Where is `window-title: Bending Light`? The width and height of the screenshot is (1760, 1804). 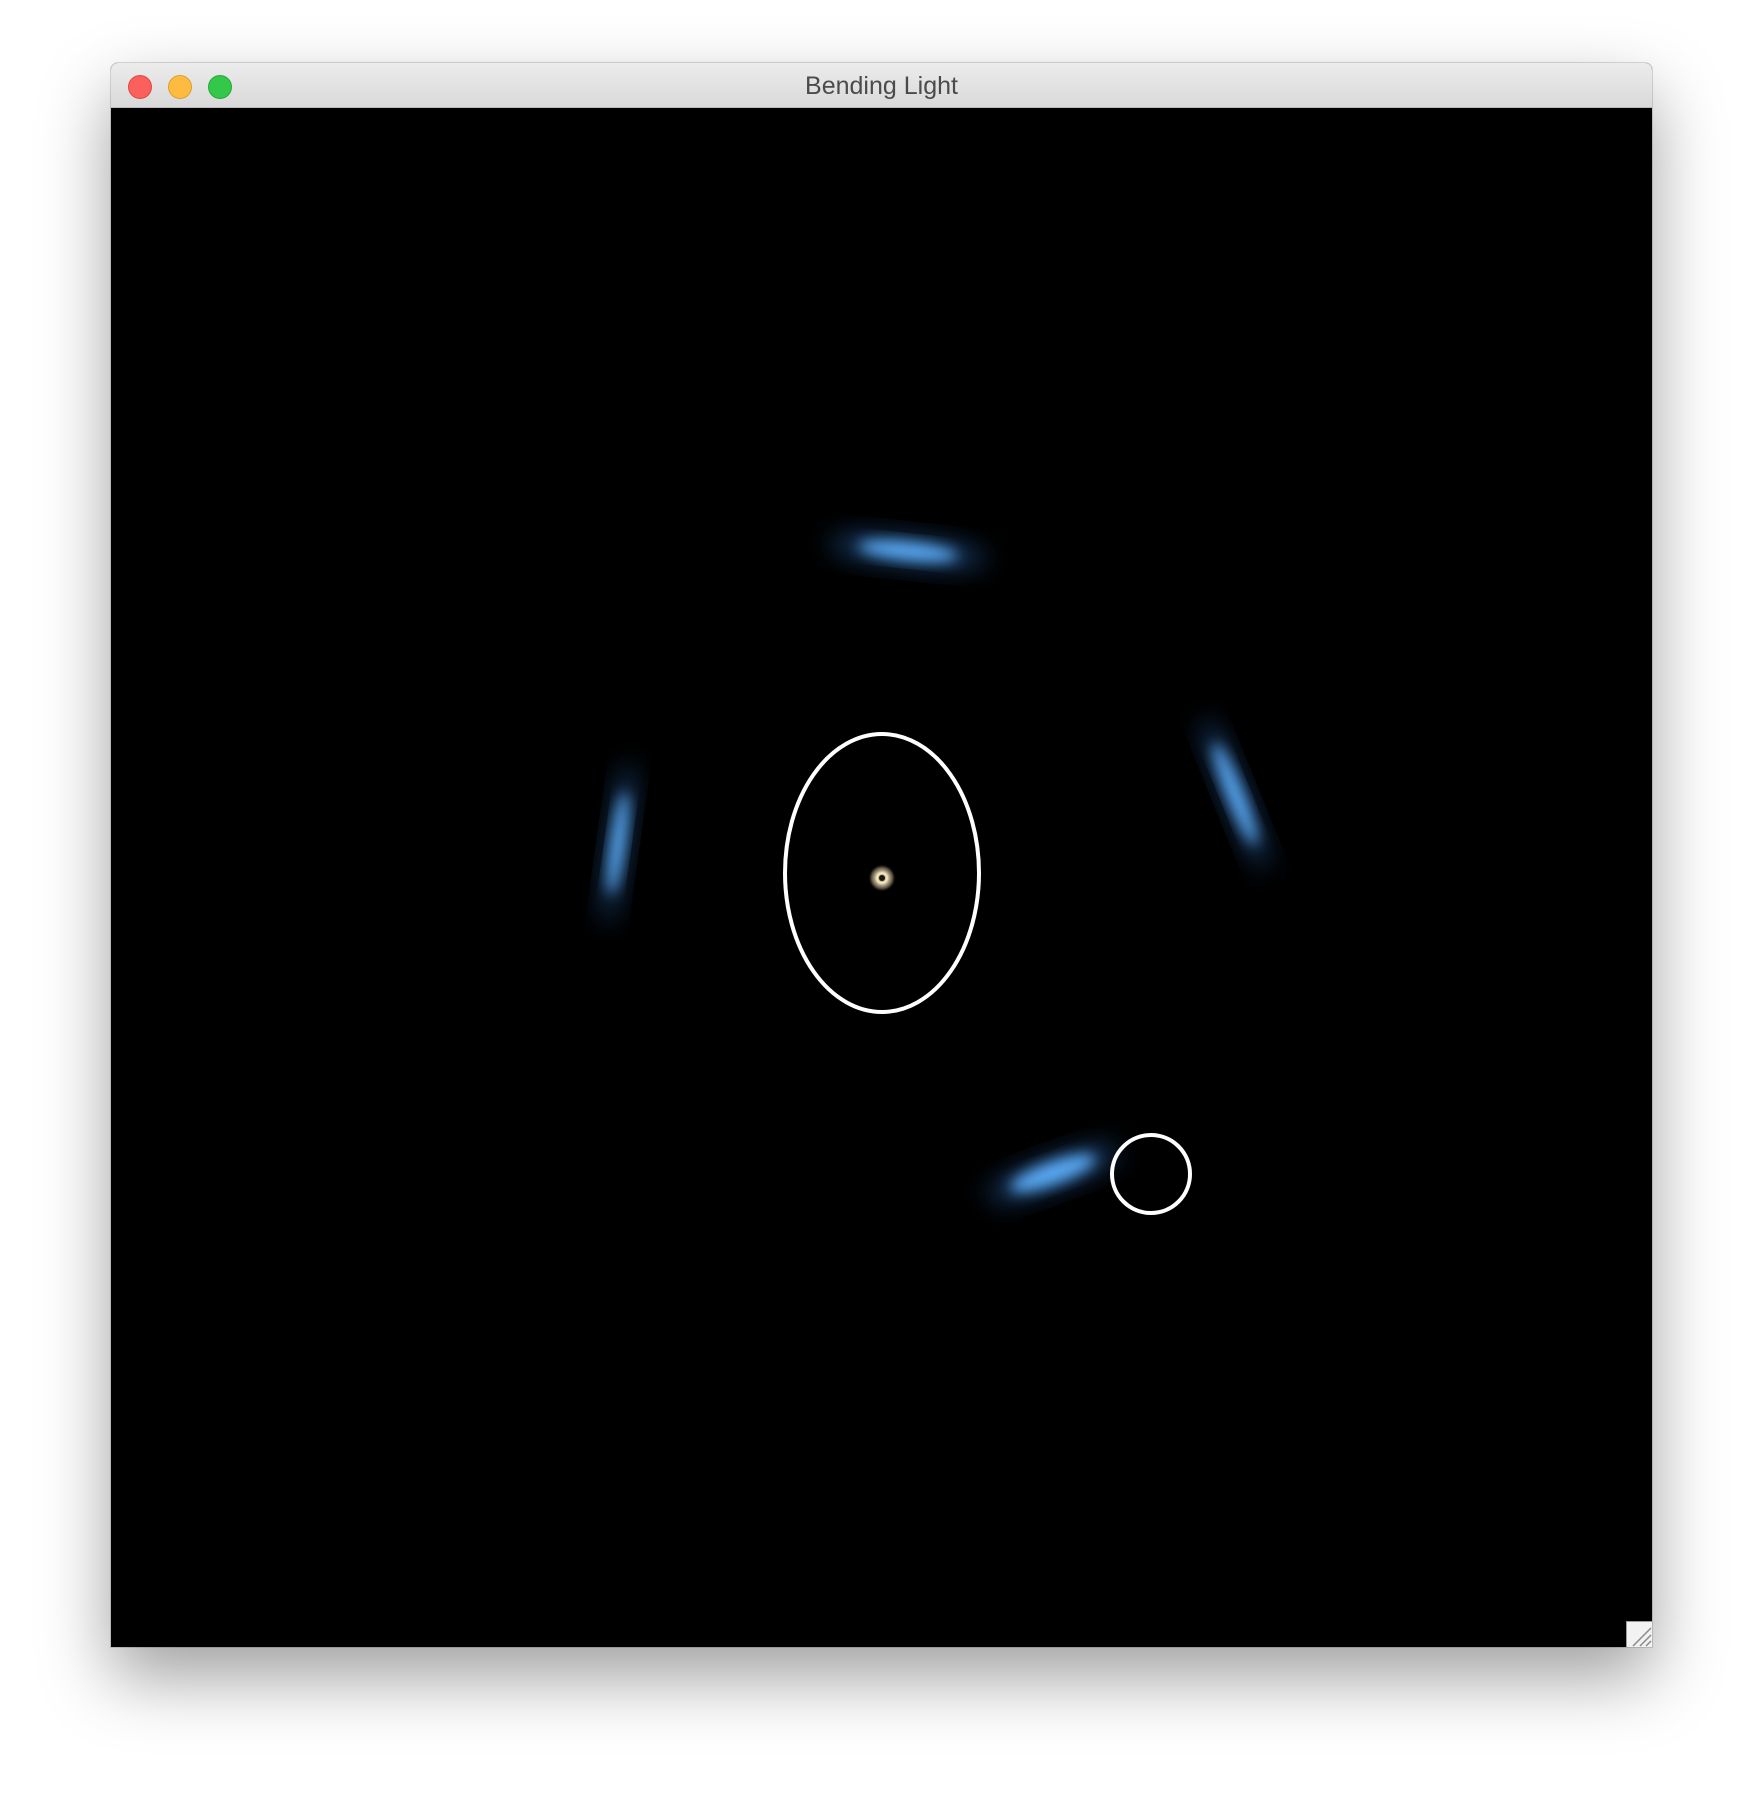
window-title: Bending Light is located at coordinates (881, 86).